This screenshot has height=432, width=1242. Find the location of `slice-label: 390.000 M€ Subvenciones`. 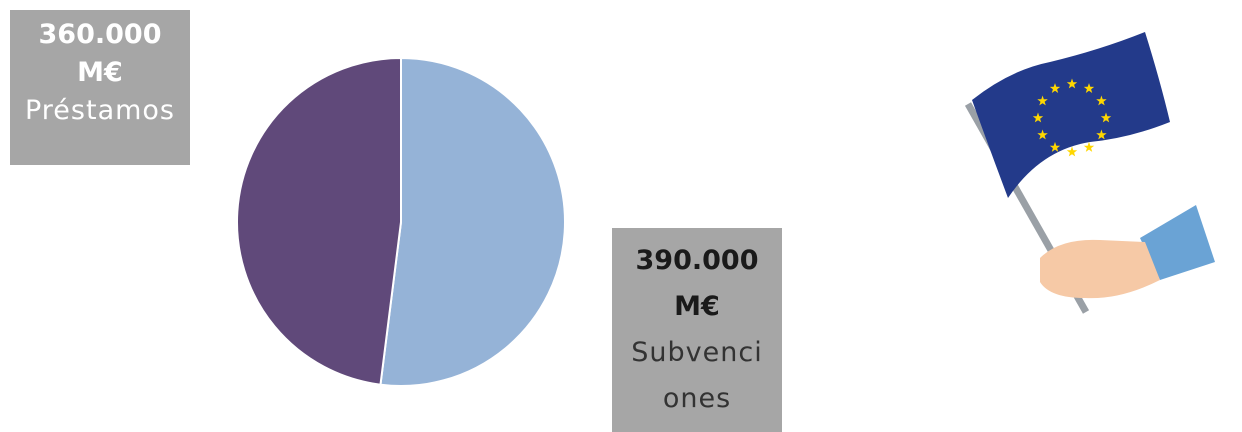

slice-label: 390.000 M€ Subvenciones is located at coordinates (697, 330).